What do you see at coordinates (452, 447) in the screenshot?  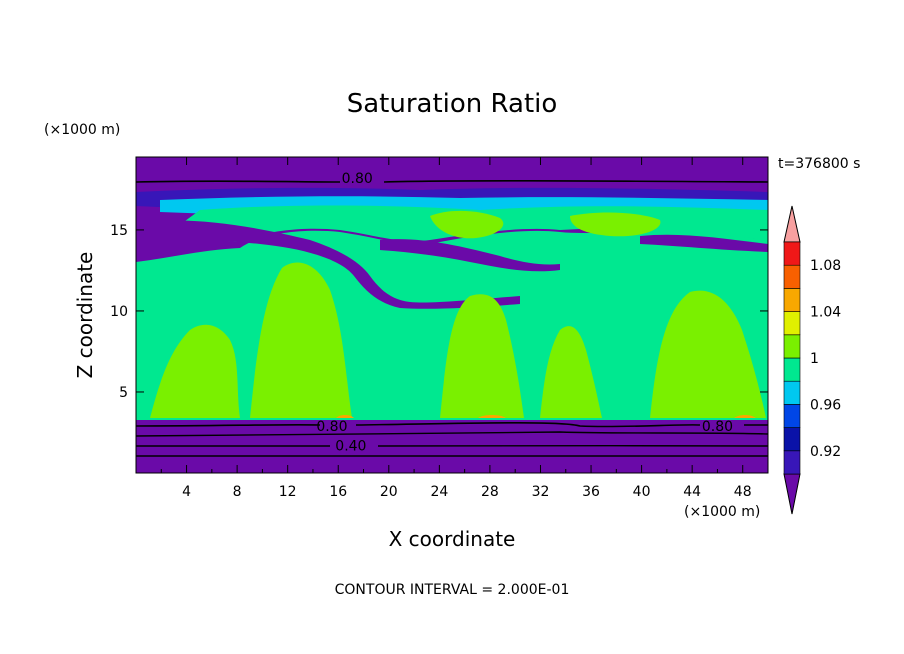 I see `lower-violet-layer` at bounding box center [452, 447].